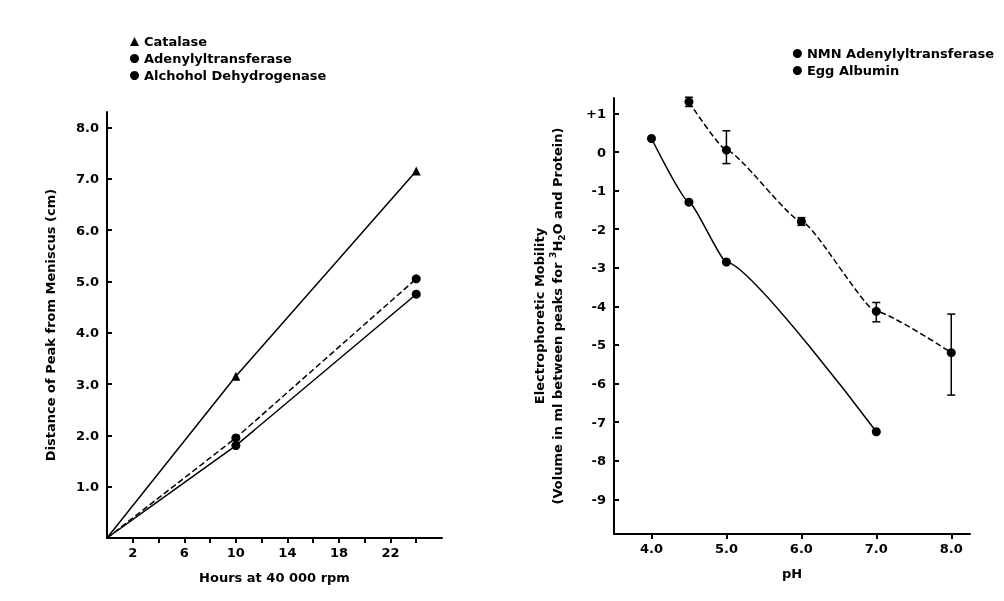 The image size is (1004, 601). I want to click on y-tick-label: -5, so click(598, 345).